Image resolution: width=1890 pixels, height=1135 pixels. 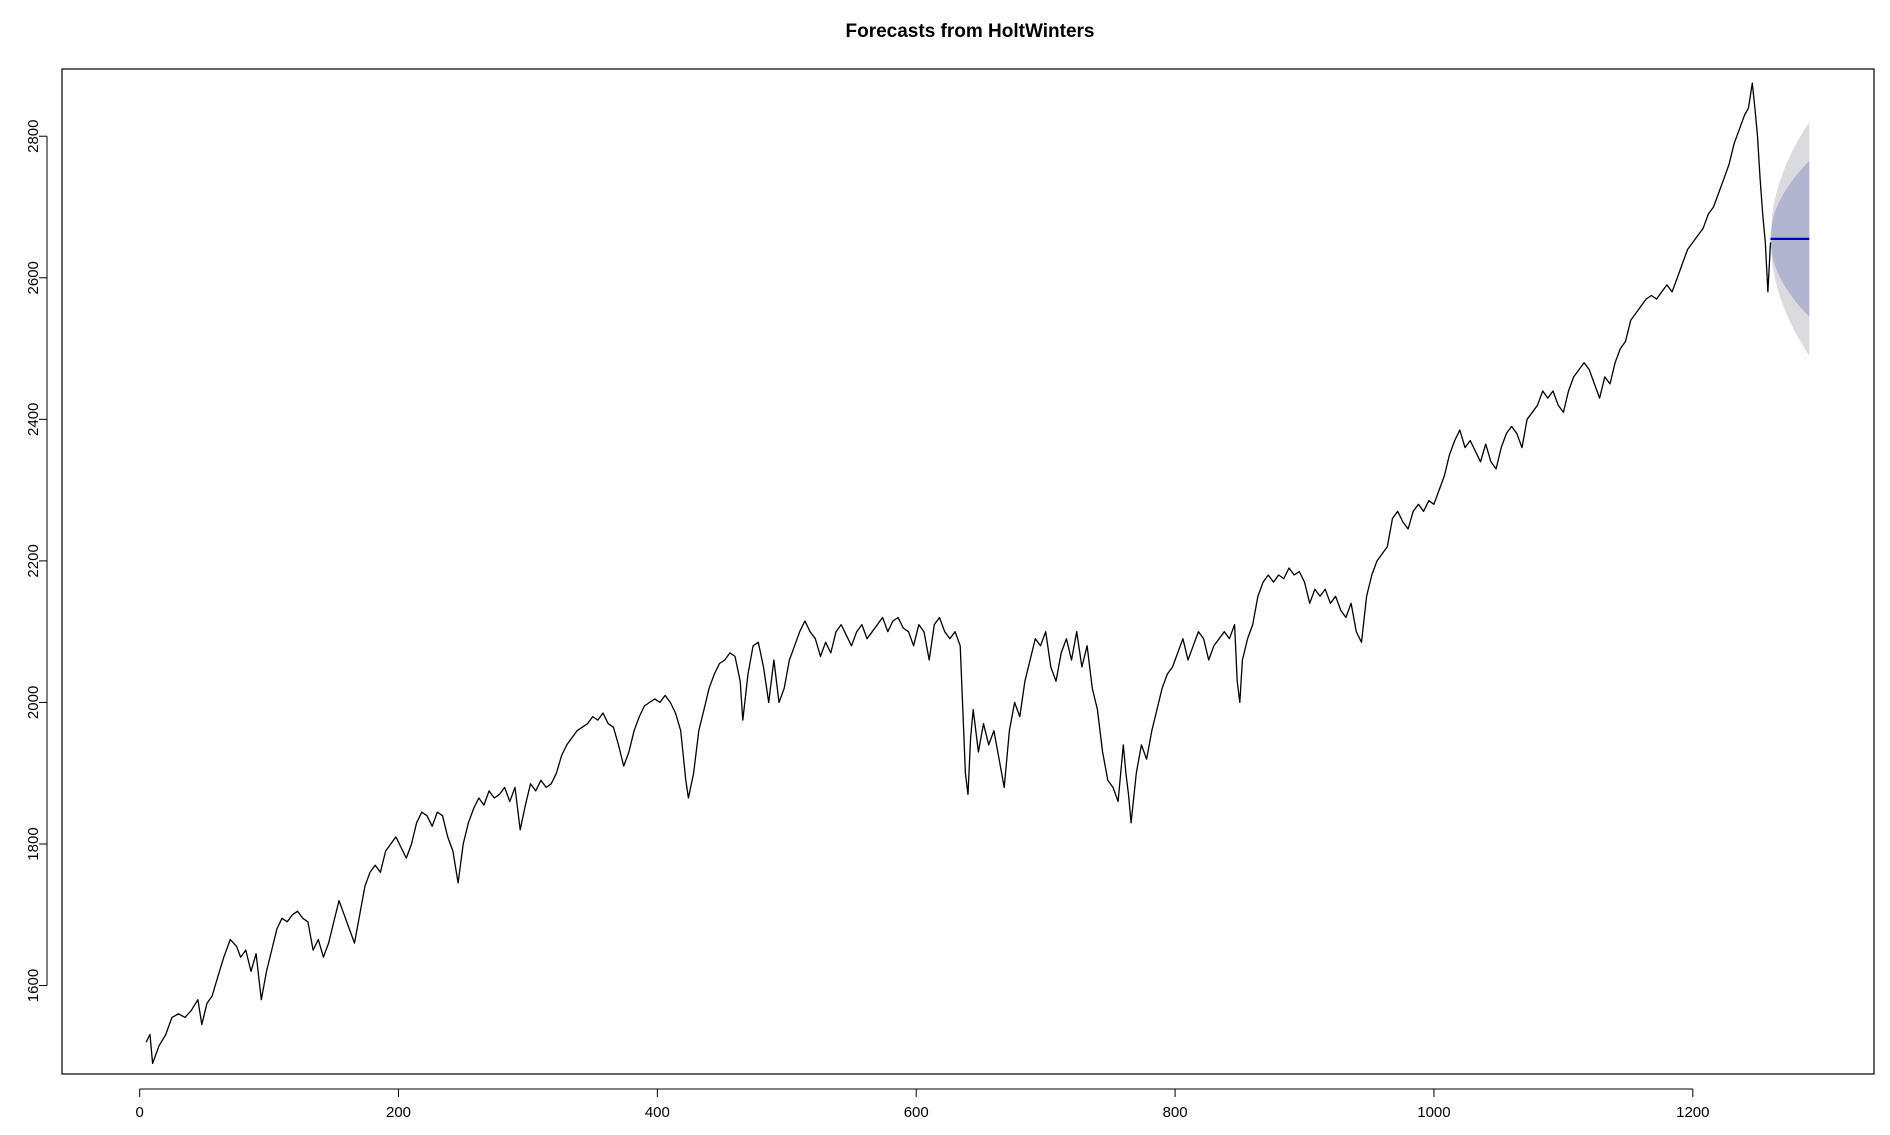 I want to click on x-tick-label: 800, so click(x=1175, y=1112).